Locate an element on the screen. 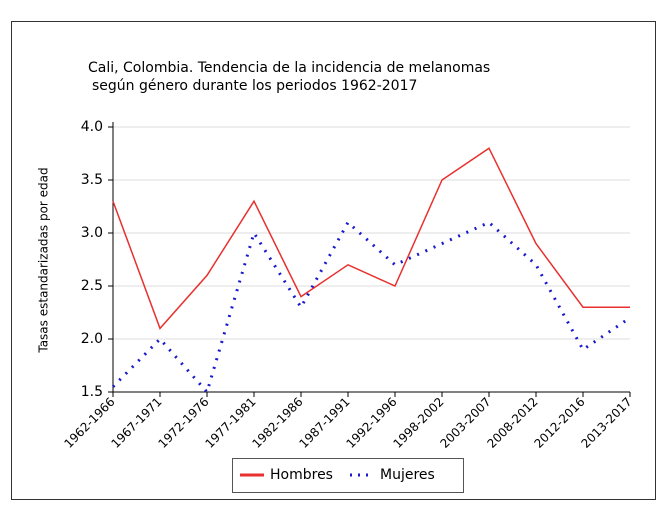 Image resolution: width=664 pixels, height=508 pixels. legend is located at coordinates (348, 475).